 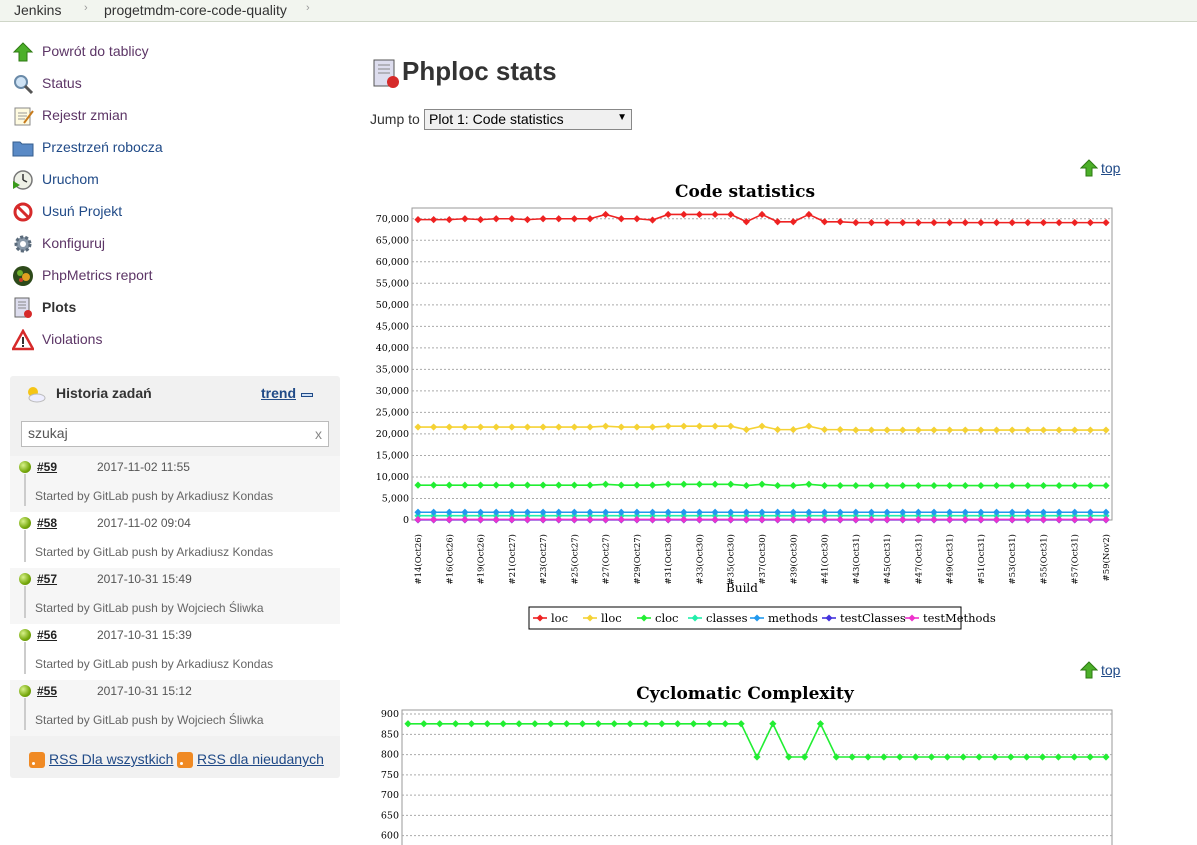 What do you see at coordinates (278, 393) in the screenshot?
I see `trend-link: trend` at bounding box center [278, 393].